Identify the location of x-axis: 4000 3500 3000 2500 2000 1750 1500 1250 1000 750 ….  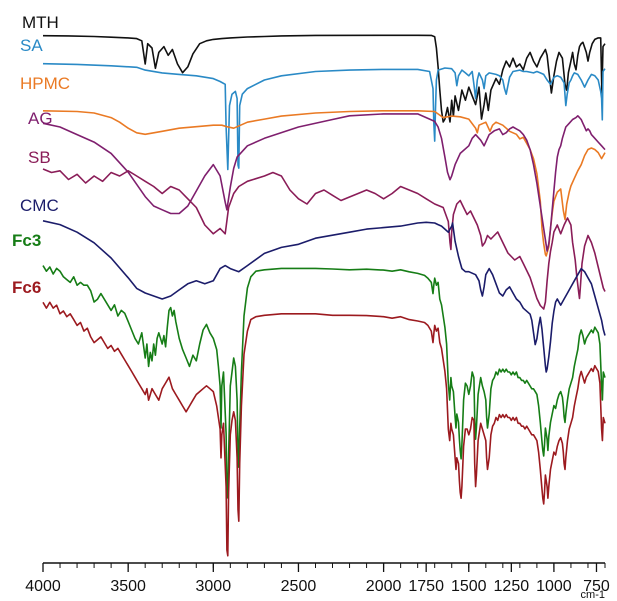
(317, 581).